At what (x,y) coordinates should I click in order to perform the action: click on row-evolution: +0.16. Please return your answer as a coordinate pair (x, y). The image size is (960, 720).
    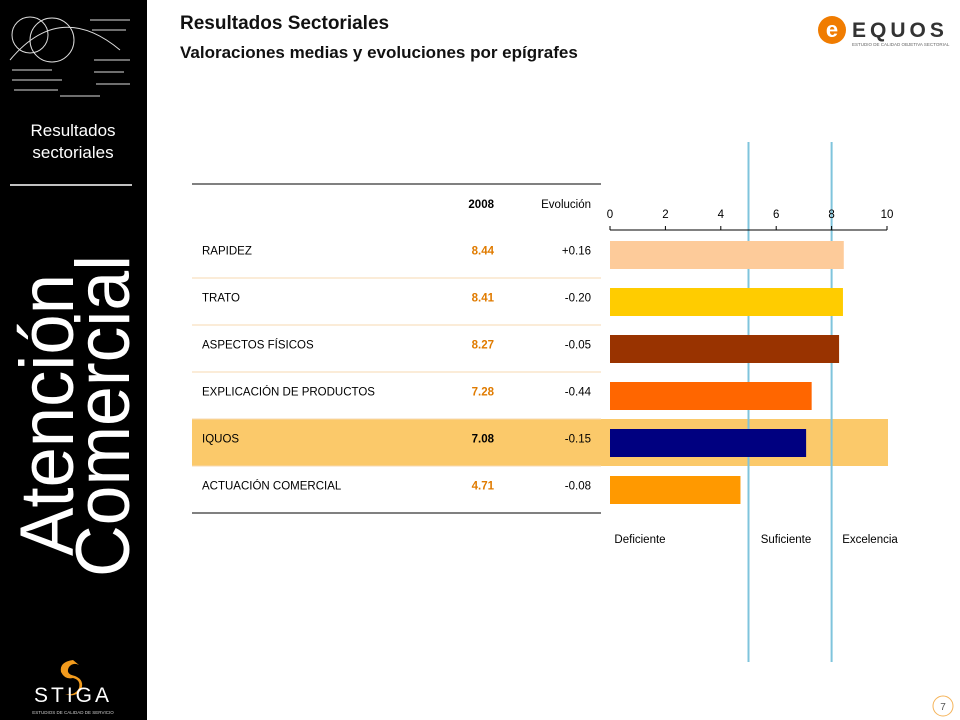
    Looking at the image, I should click on (576, 252).